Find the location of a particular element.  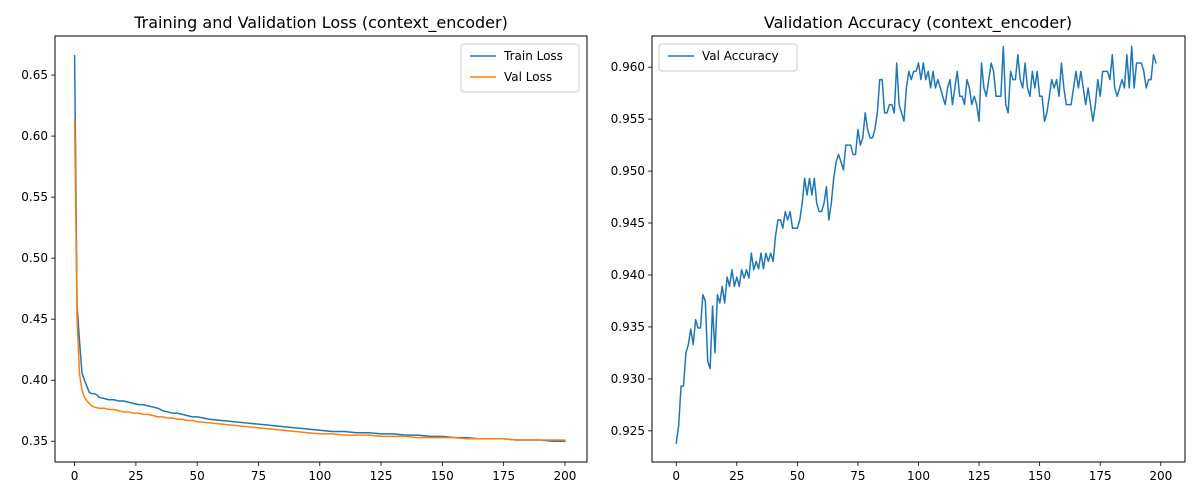

accuracy-y-tick-label: 0.955 is located at coordinates (628, 119).